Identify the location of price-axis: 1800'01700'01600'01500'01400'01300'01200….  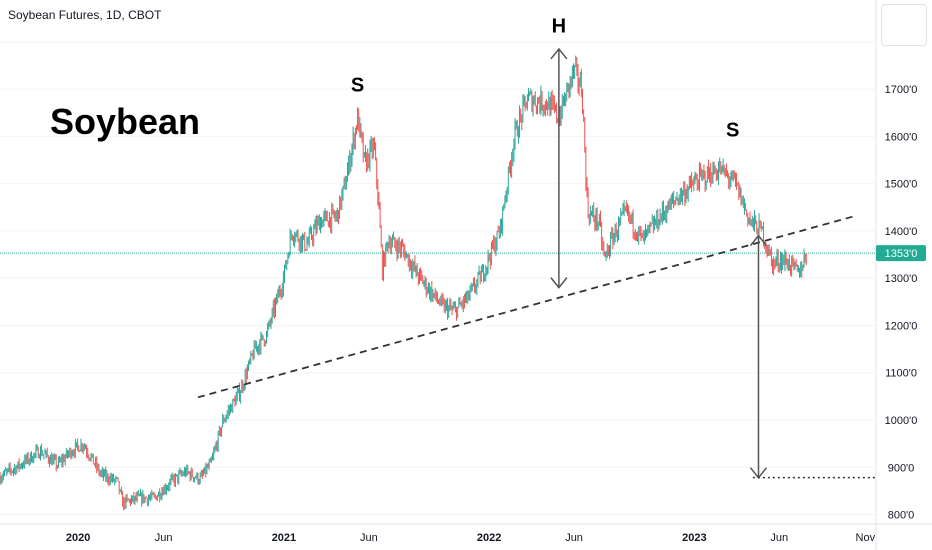
(896, 275).